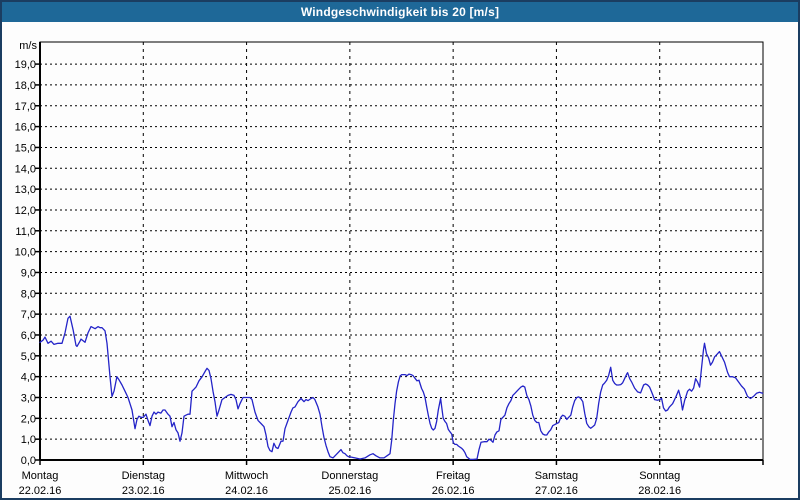 This screenshot has width=800, height=500. What do you see at coordinates (25, 107) in the screenshot?
I see `y-tick-label: 17,0` at bounding box center [25, 107].